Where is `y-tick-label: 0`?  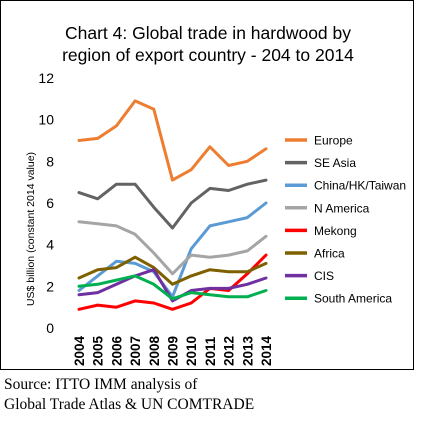
y-tick-label: 0 is located at coordinates (50, 328).